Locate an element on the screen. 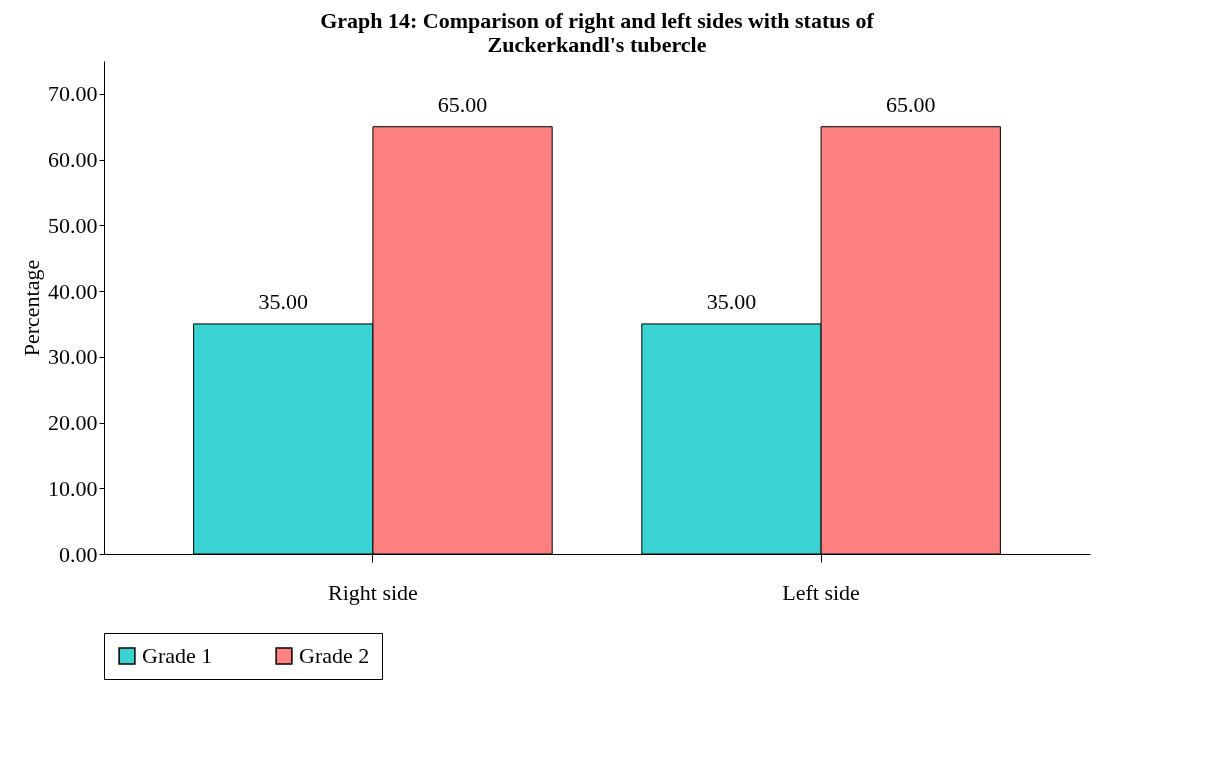 The image size is (1212, 758). y-tick-label: 40.00 is located at coordinates (73, 291).